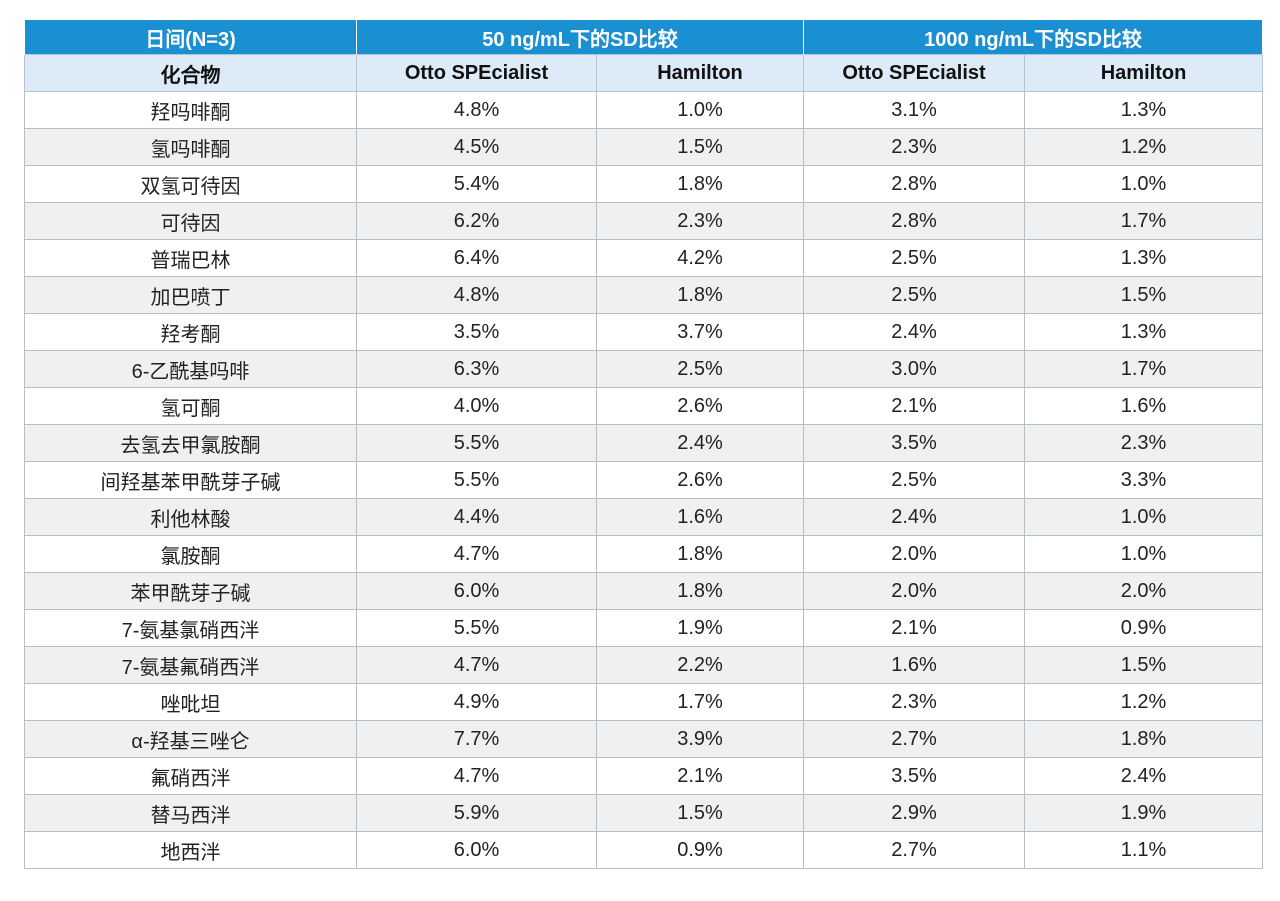 This screenshot has width=1280, height=901. Describe the element at coordinates (476, 221) in the screenshot. I see `otto-50-cell: 6.2%` at that location.